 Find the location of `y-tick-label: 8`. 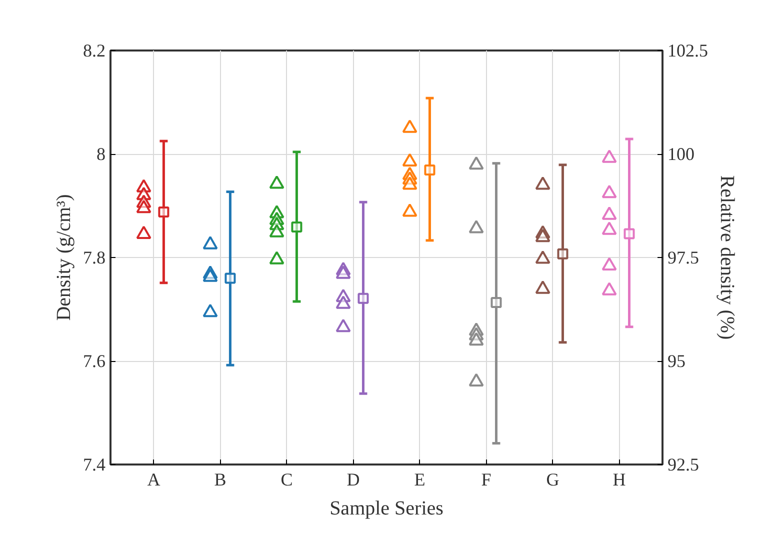

y-tick-label: 8 is located at coordinates (101, 154).